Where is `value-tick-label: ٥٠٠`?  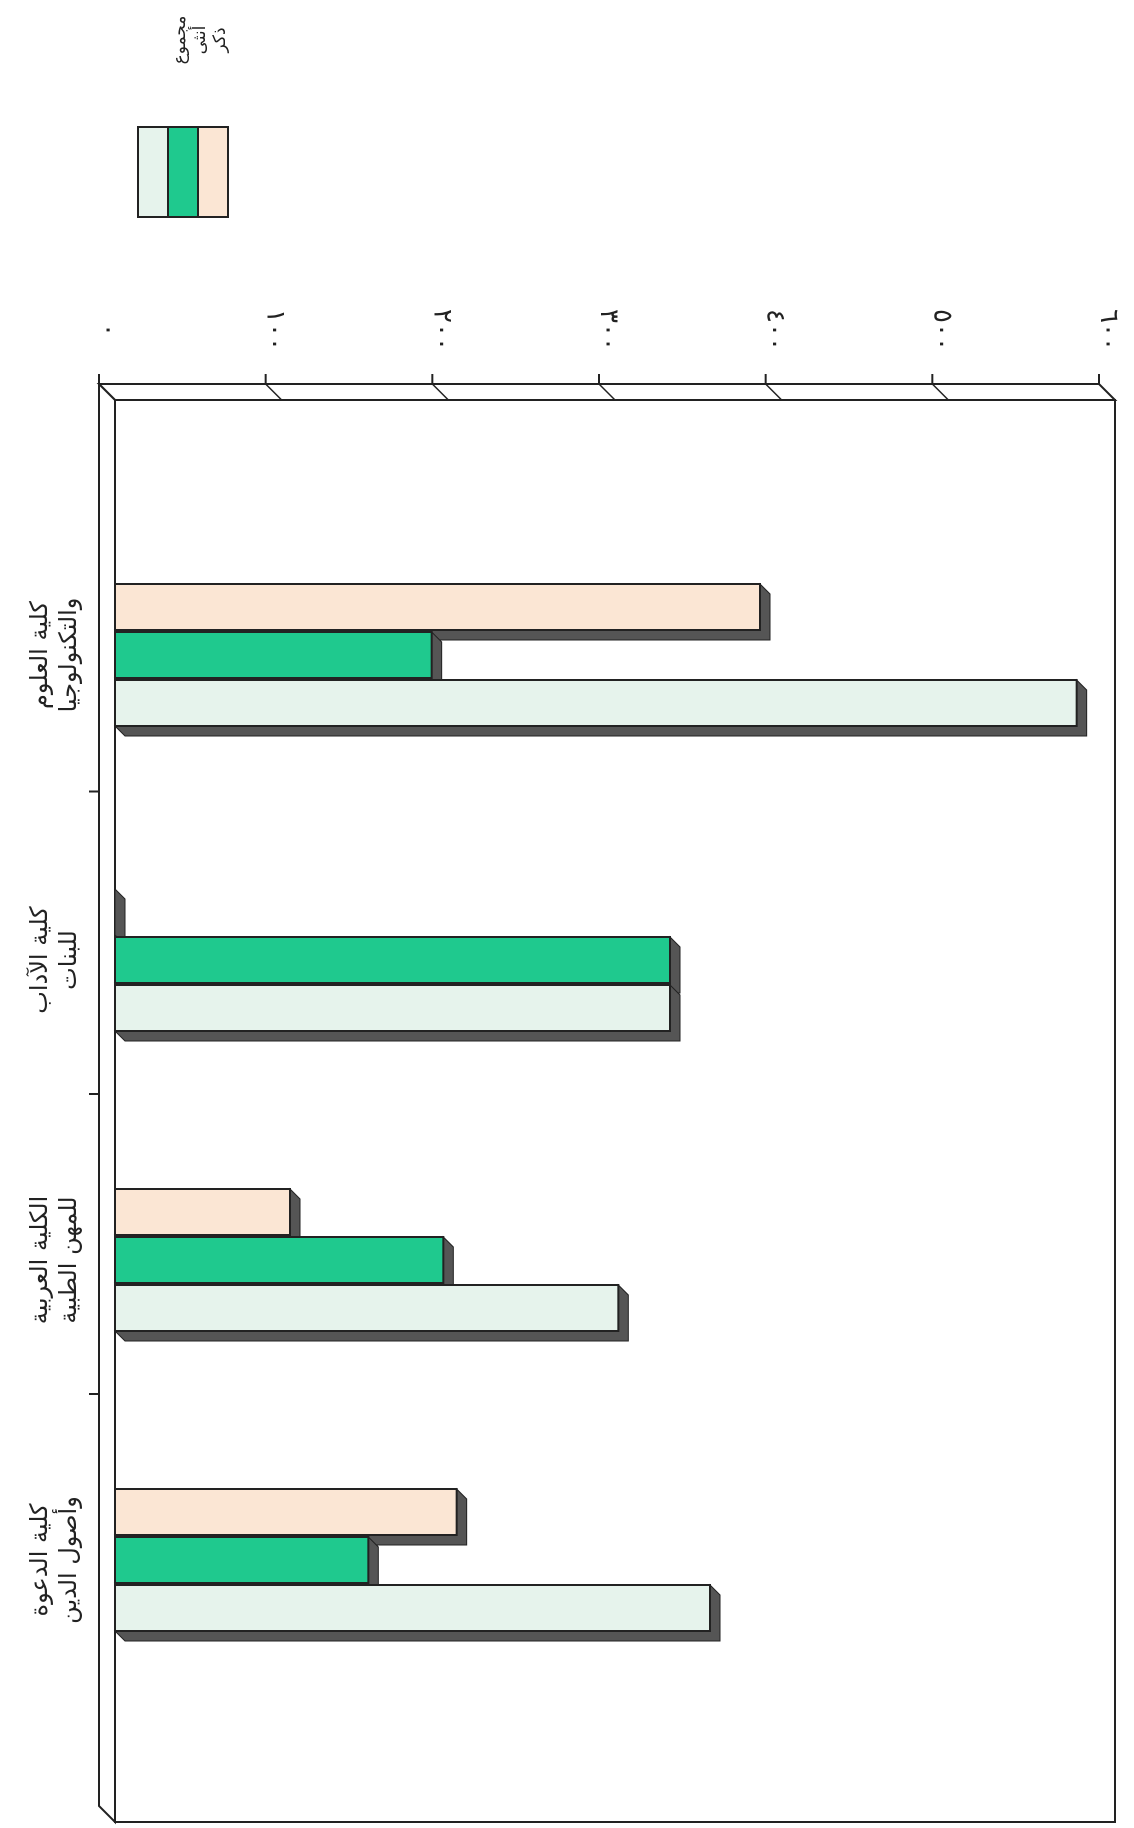 value-tick-label: ٥٠٠ is located at coordinates (942, 330).